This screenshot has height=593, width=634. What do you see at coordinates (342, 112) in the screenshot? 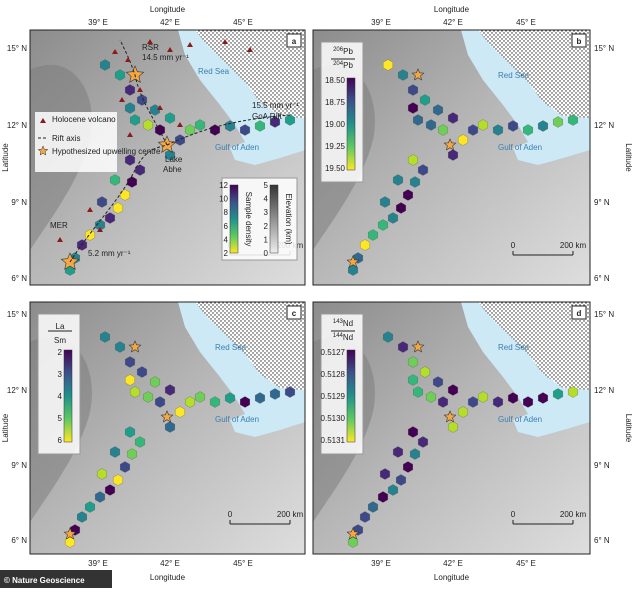
I see `colorbar-box` at bounding box center [342, 112].